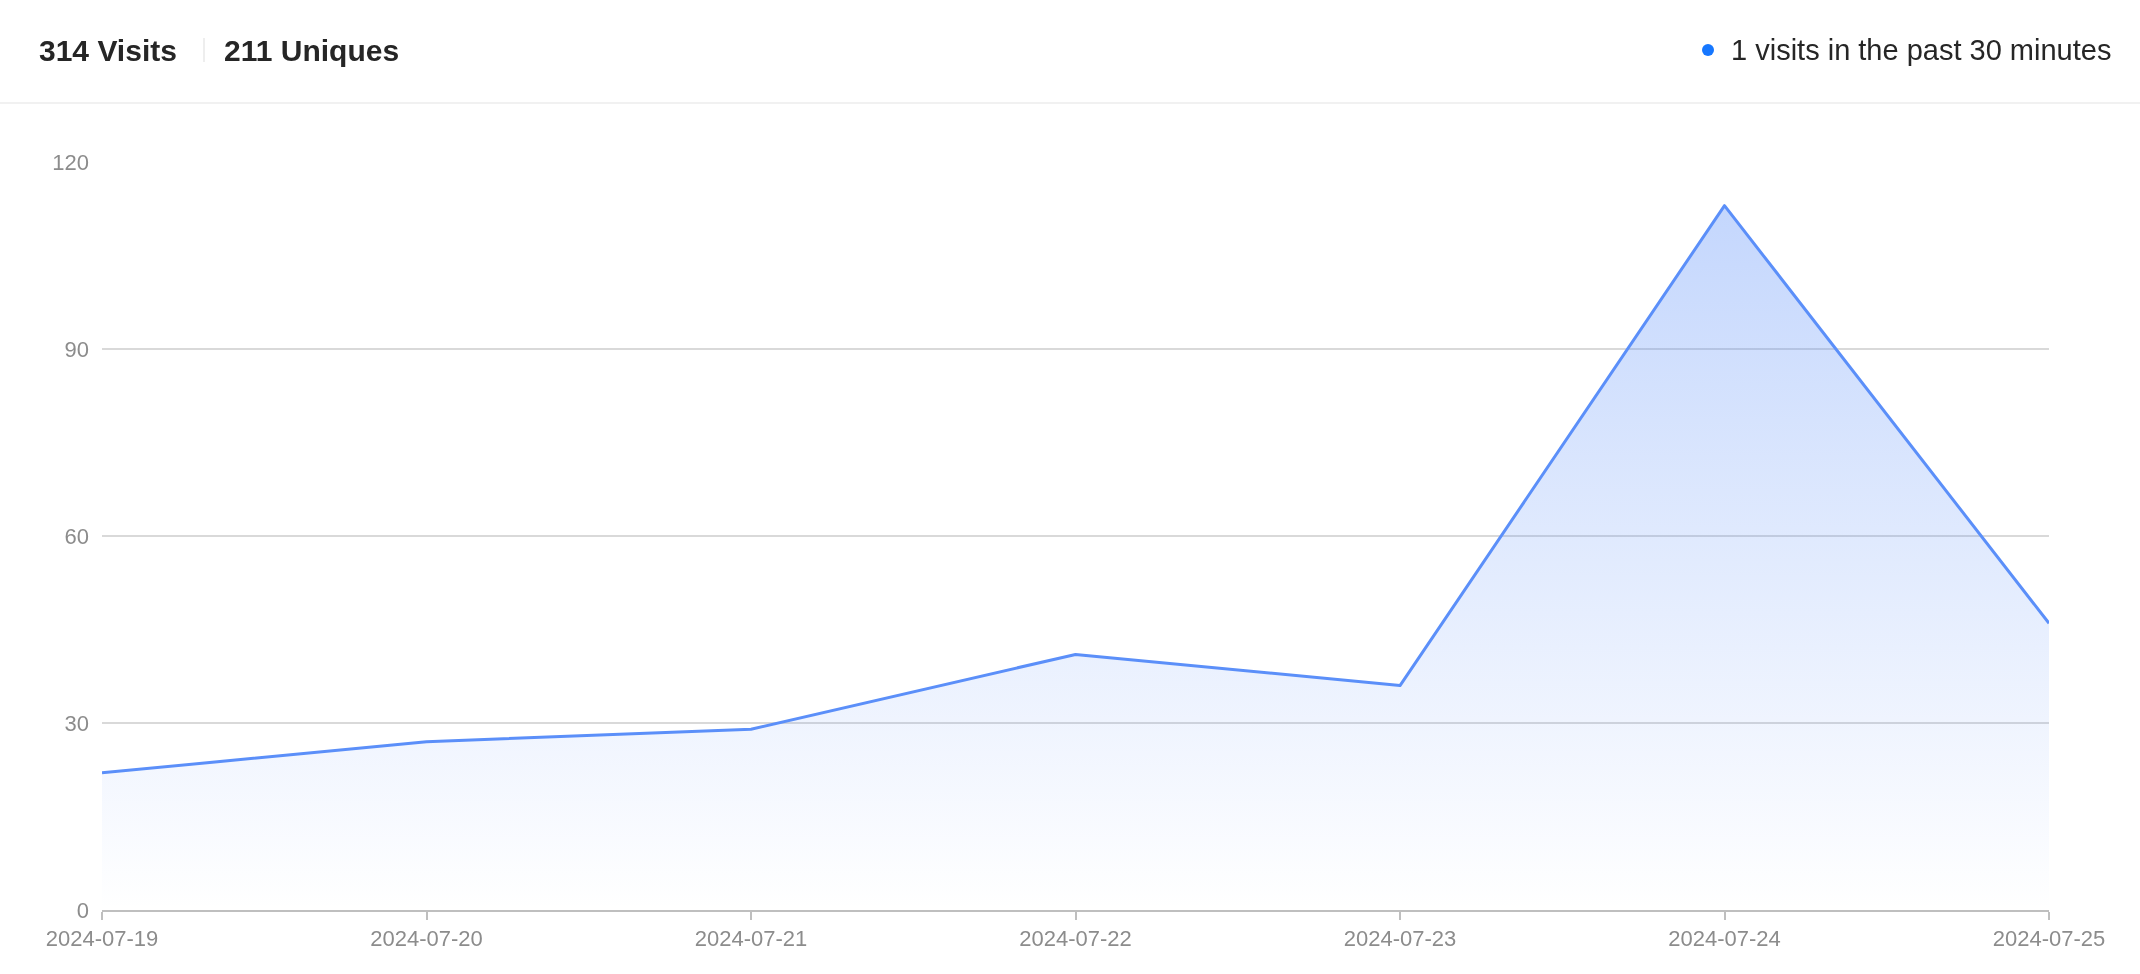 The height and width of the screenshot is (974, 2140). I want to click on x-tick-label: 2024-07-19, so click(102, 939).